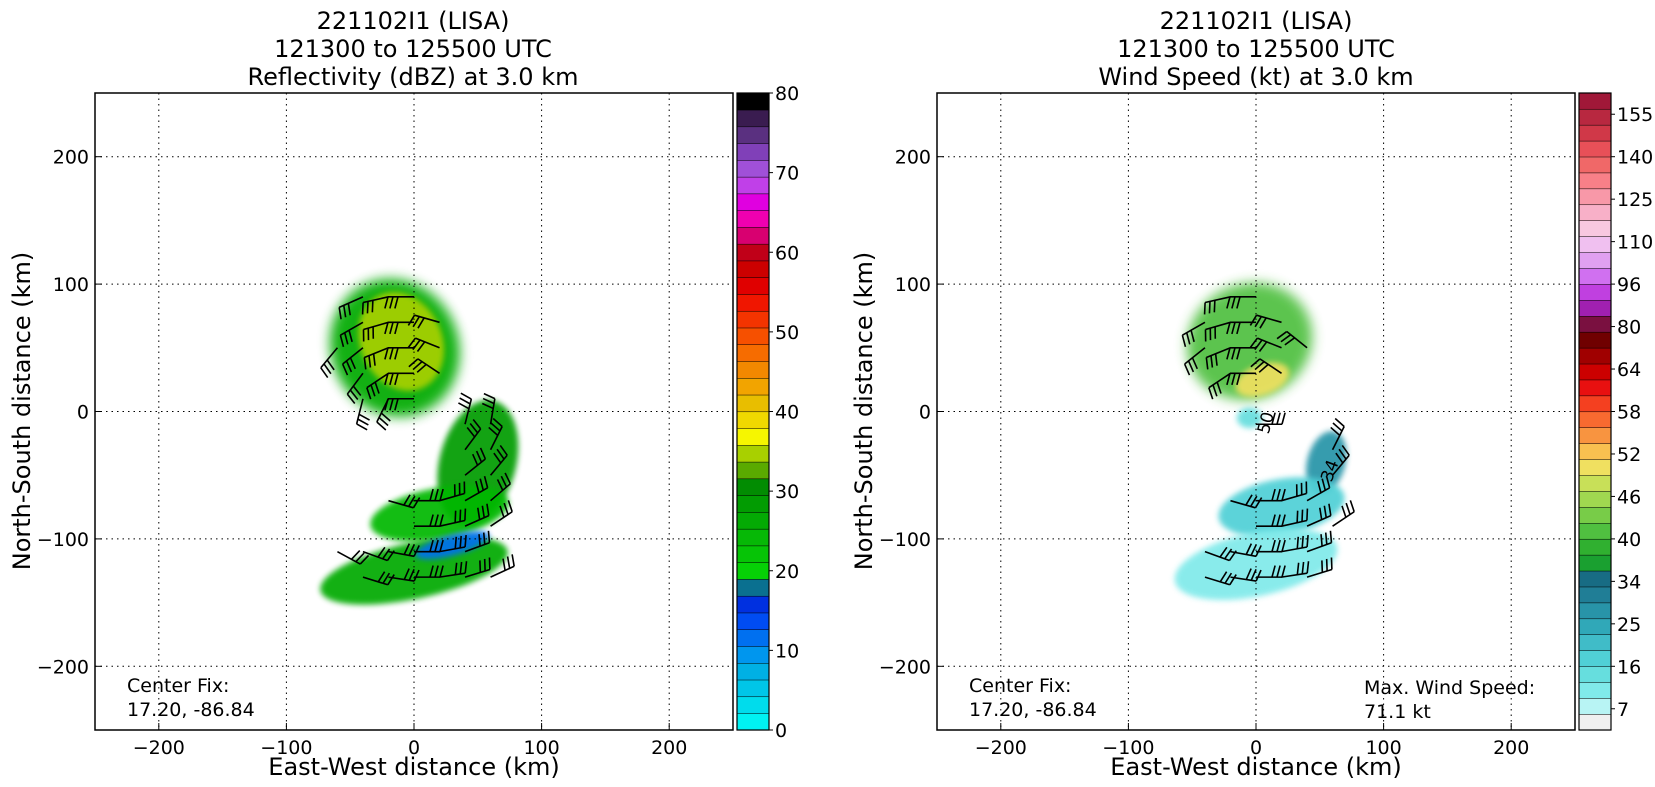 This screenshot has width=1655, height=787. What do you see at coordinates (63, 540) in the screenshot?
I see `left-ytick-label: −100` at bounding box center [63, 540].